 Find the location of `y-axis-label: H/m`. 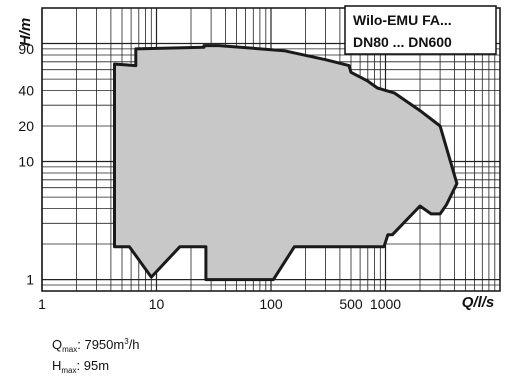

y-axis-label: H/m is located at coordinates (25, 32).